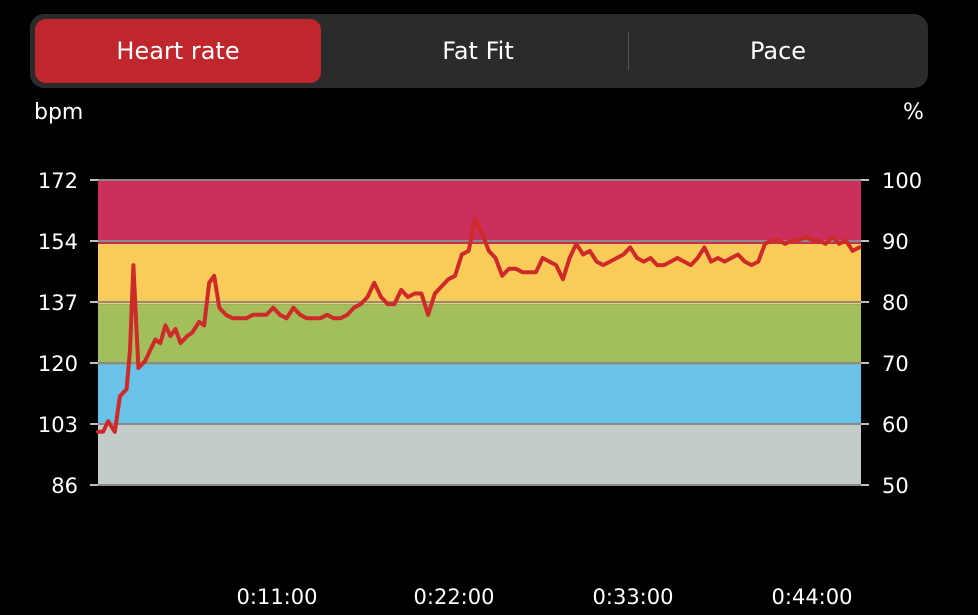 The image size is (978, 615). What do you see at coordinates (58, 425) in the screenshot?
I see `left-tick-label: 103` at bounding box center [58, 425].